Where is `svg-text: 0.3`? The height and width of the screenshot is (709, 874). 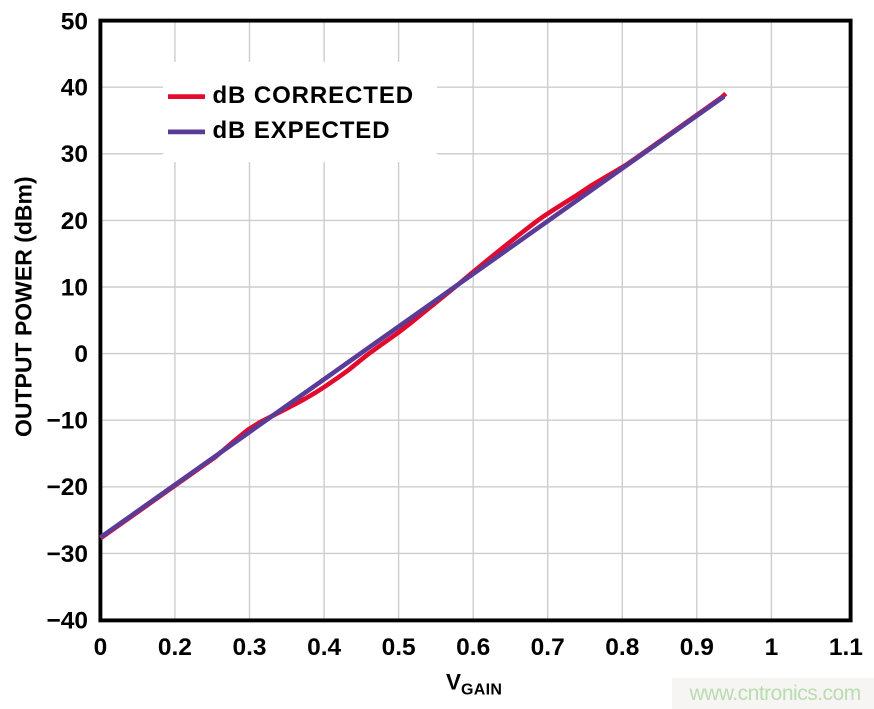 svg-text: 0.3 is located at coordinates (249, 647).